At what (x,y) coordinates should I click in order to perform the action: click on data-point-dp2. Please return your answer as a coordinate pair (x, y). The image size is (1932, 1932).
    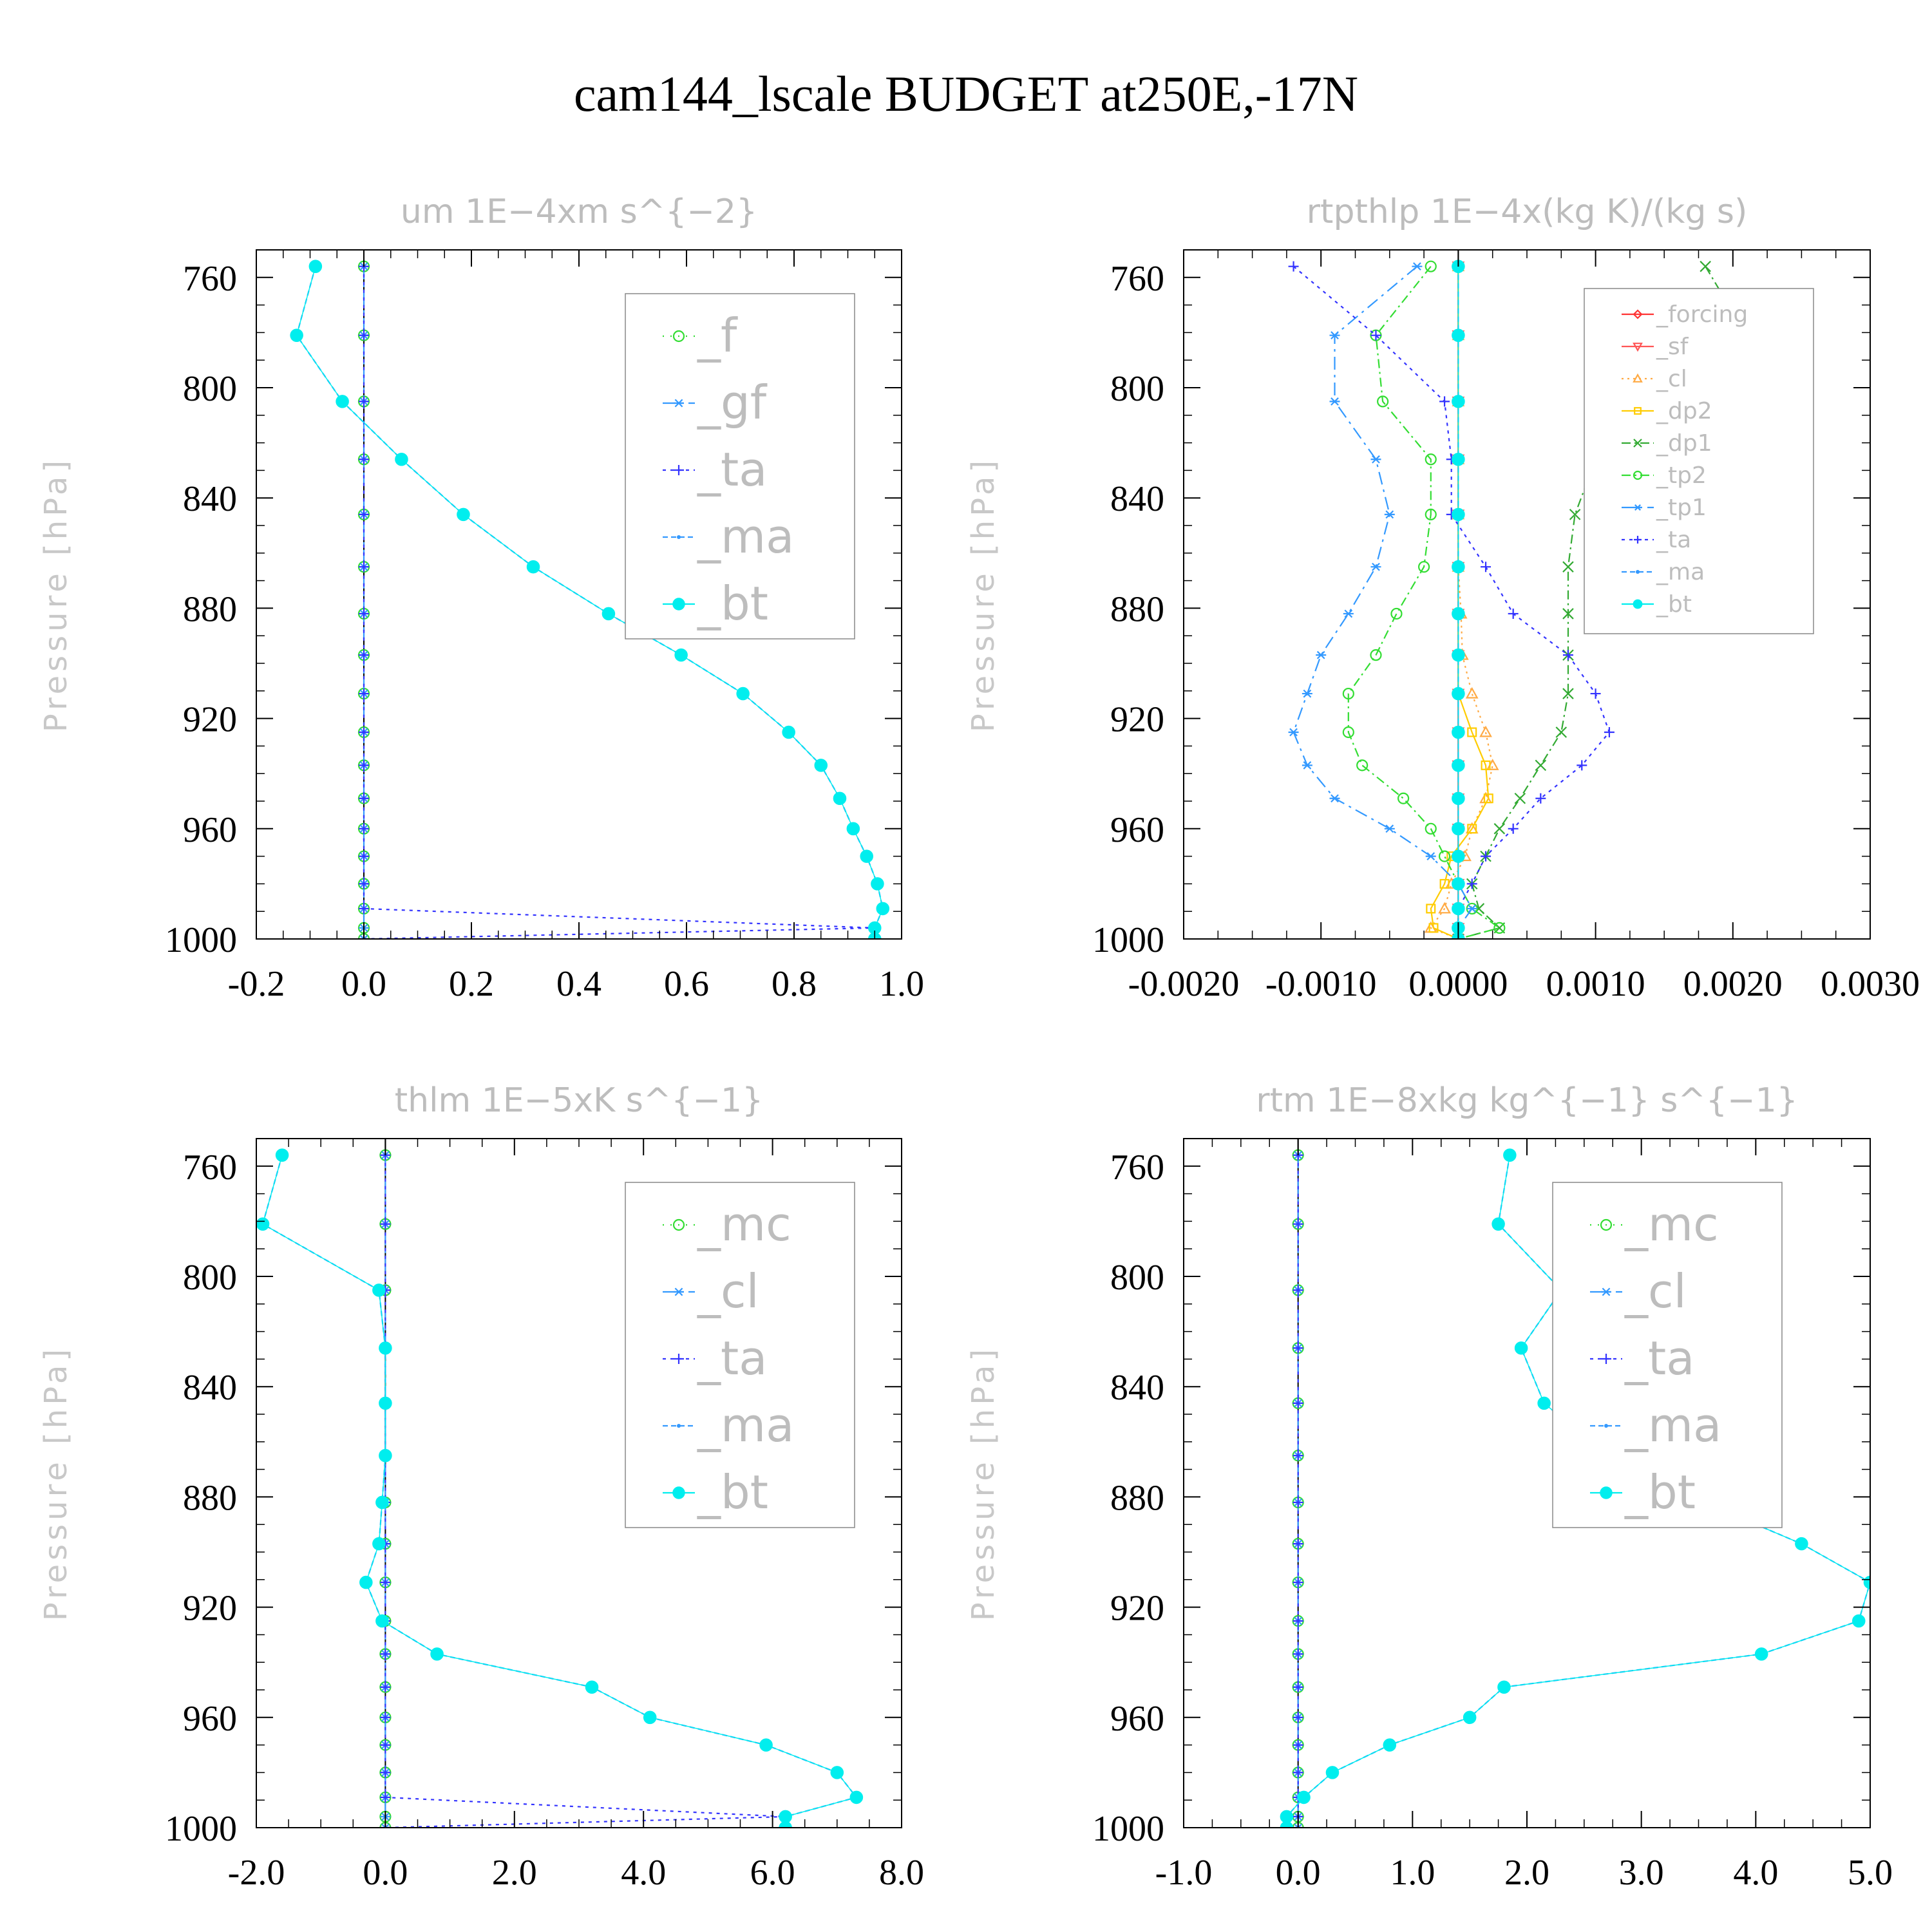
    Looking at the image, I should click on (1472, 829).